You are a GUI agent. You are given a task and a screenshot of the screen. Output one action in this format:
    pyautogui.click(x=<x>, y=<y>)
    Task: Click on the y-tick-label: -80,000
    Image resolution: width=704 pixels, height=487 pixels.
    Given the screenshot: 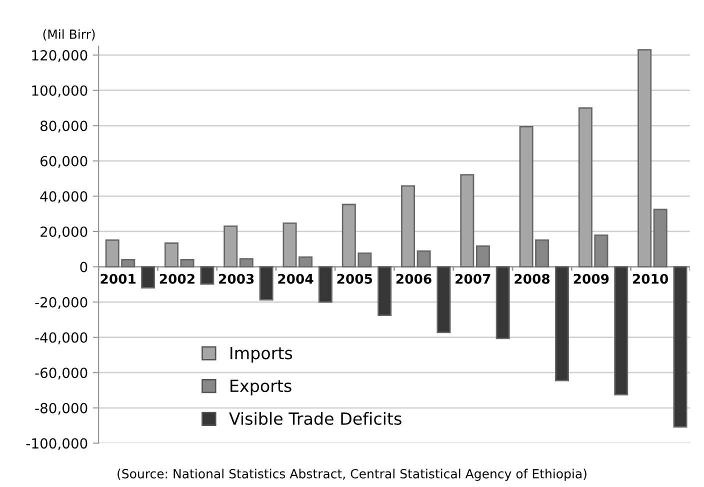 What is the action you would take?
    pyautogui.click(x=61, y=408)
    